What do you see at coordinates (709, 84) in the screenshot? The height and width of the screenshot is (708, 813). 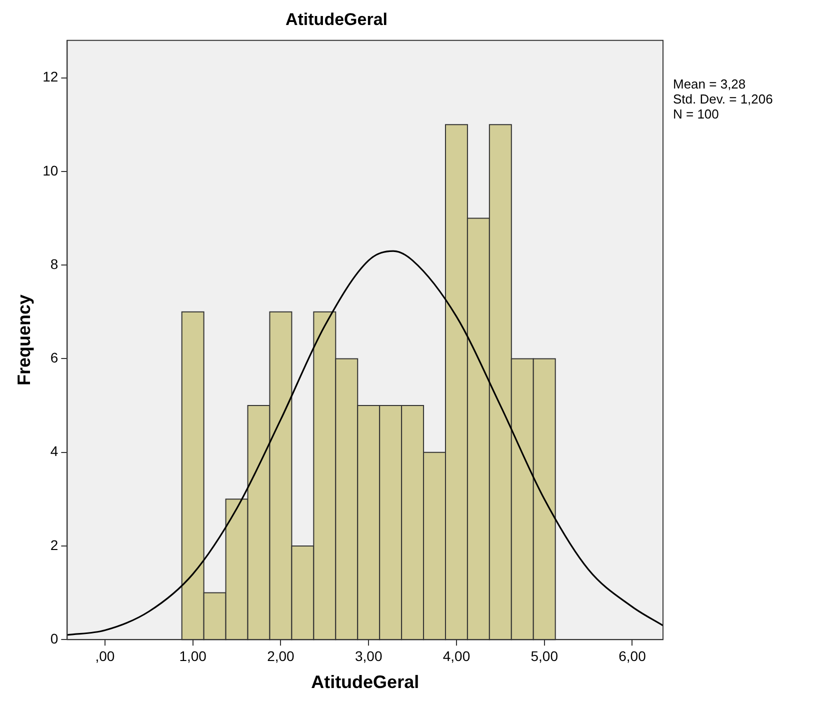 I see `text: Mean = 3,28` at bounding box center [709, 84].